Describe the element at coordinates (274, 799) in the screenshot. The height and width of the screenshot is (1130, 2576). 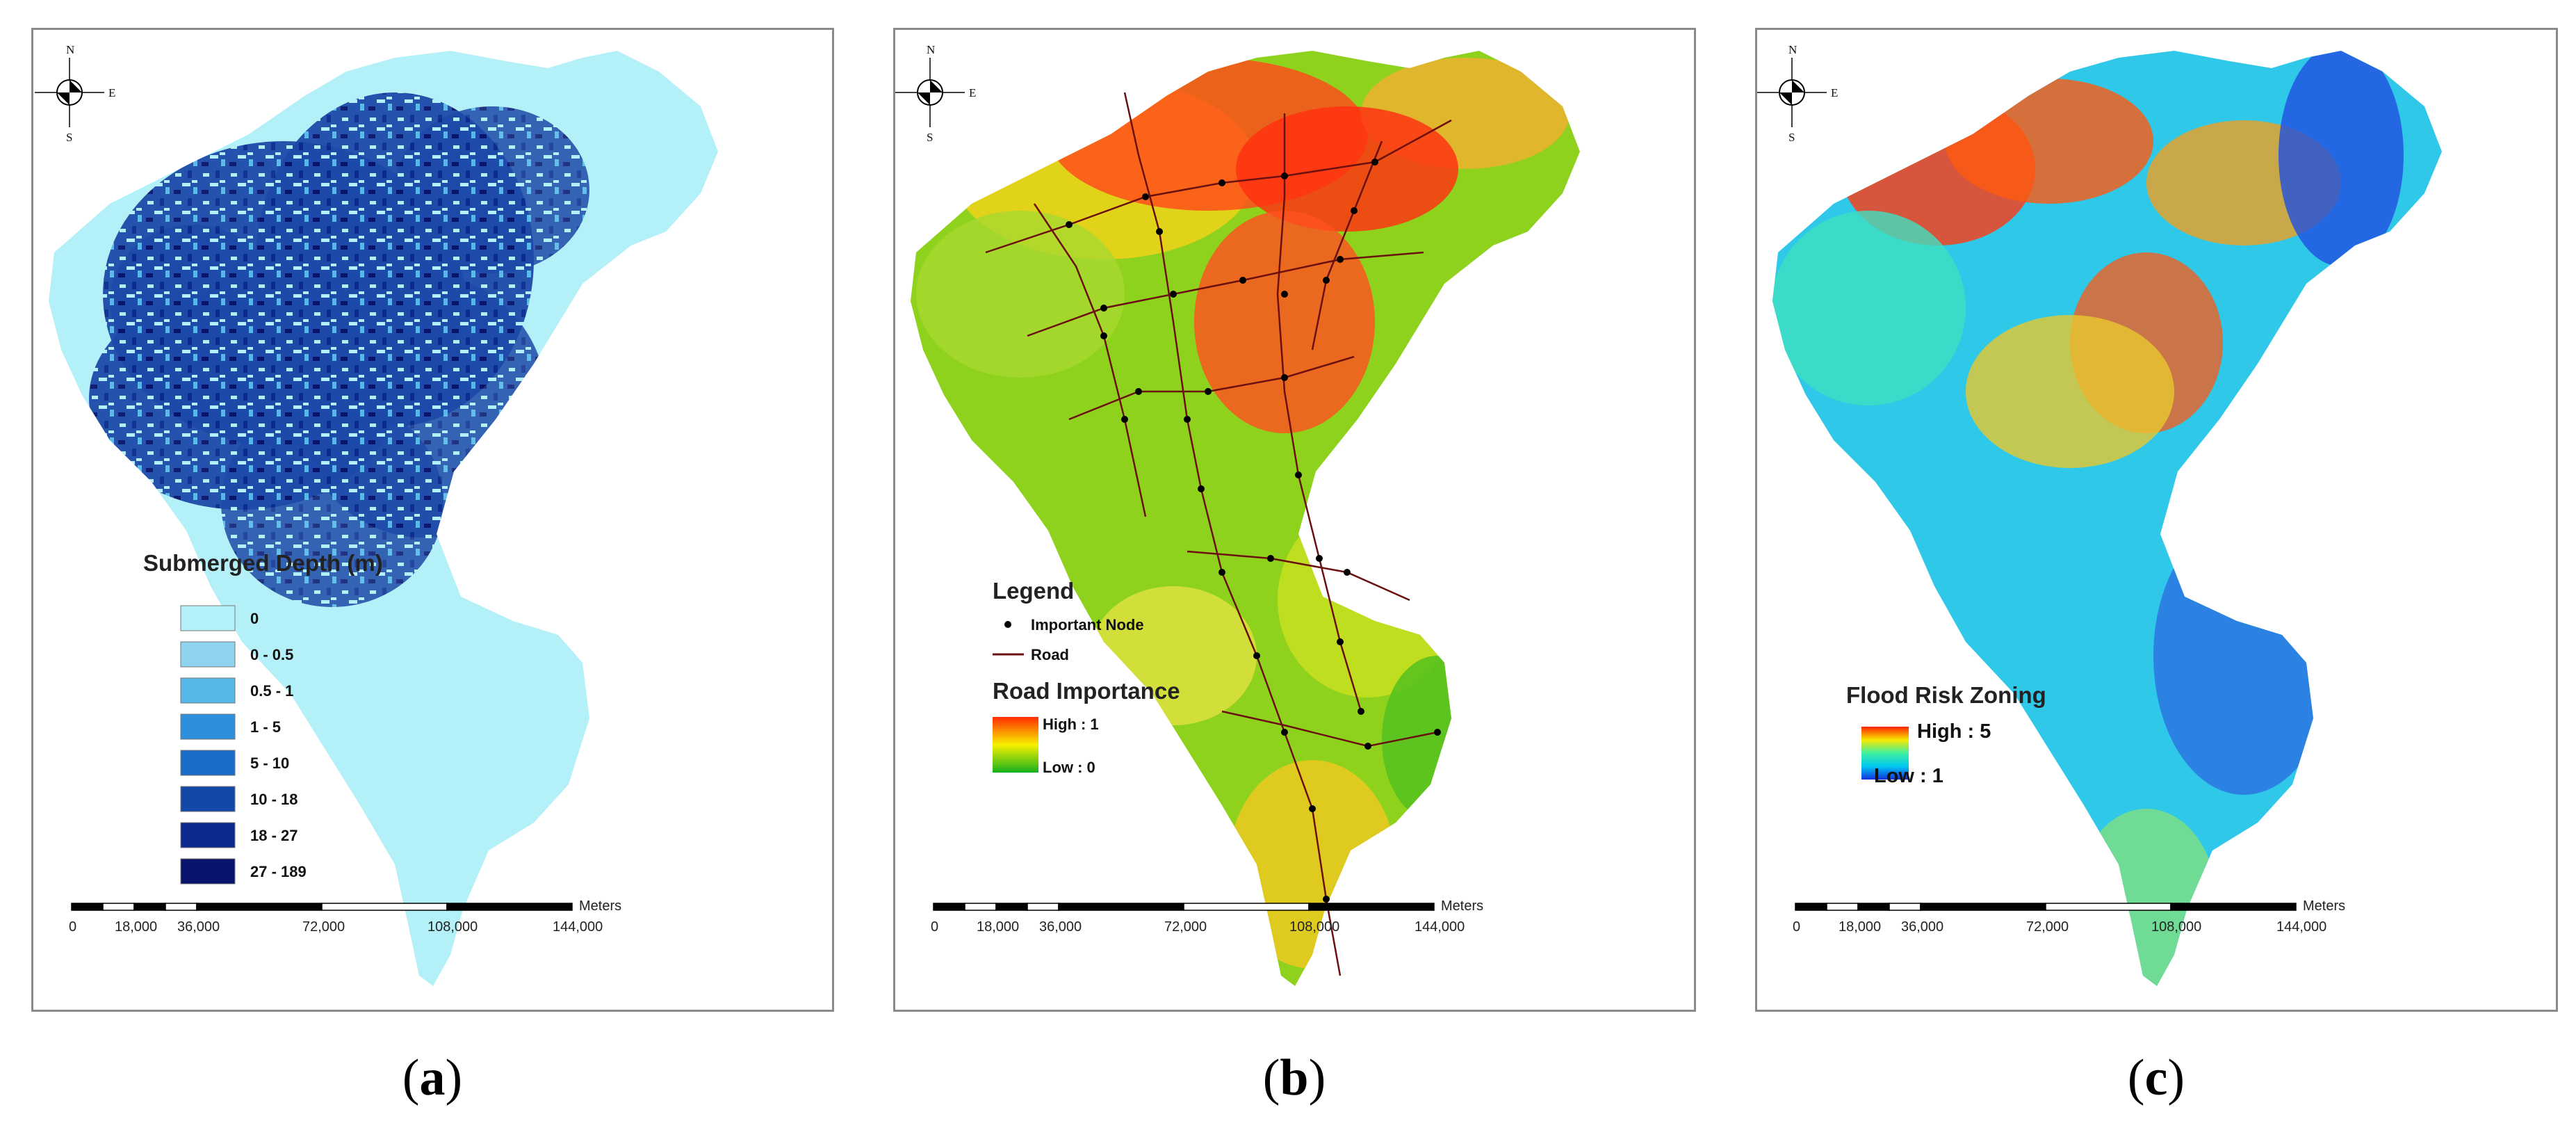
I see `depth-class-label: 10 - 18` at that location.